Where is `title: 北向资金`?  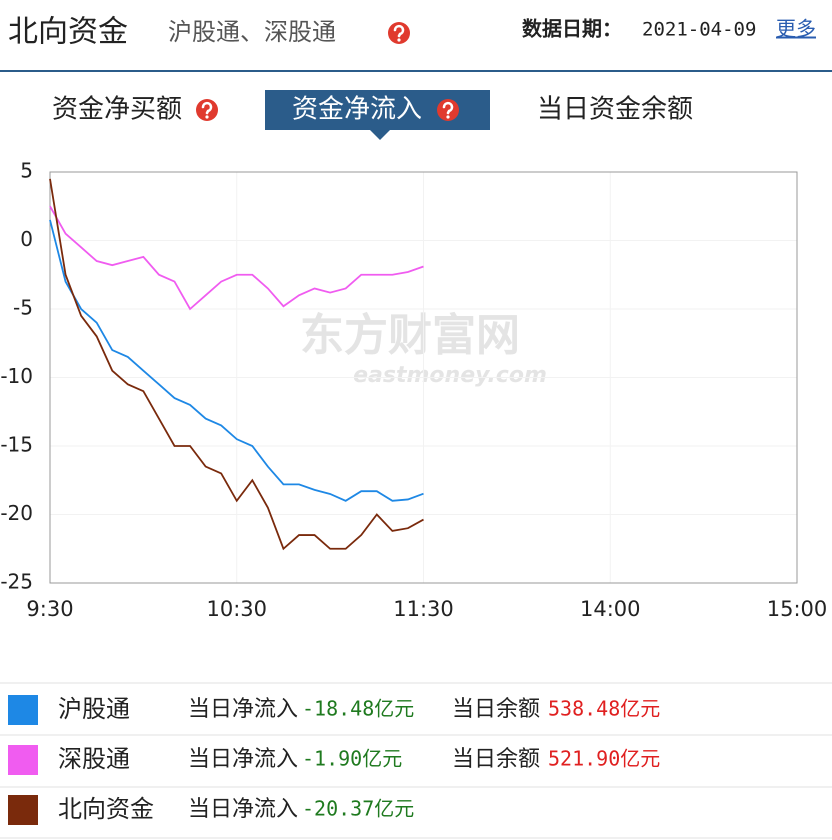 title: 北向资金 is located at coordinates (68, 32).